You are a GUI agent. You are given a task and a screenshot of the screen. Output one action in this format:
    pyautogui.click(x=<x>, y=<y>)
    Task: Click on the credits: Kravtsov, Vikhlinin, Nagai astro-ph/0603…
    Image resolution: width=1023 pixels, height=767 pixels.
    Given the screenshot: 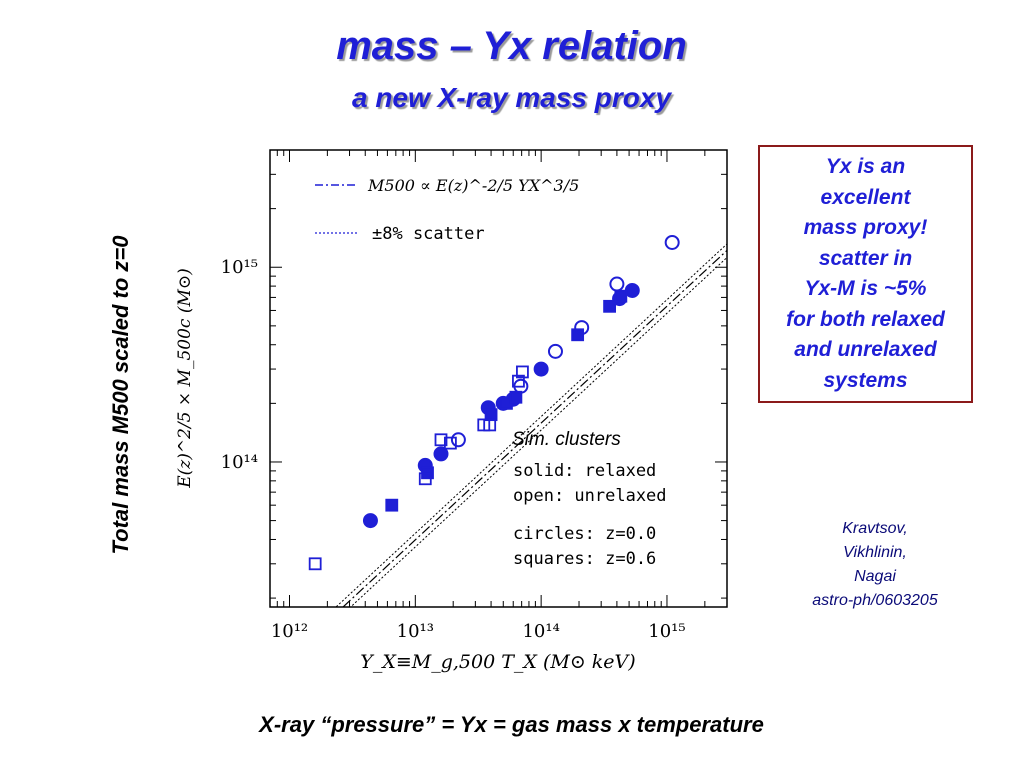 What is the action you would take?
    pyautogui.click(x=875, y=565)
    